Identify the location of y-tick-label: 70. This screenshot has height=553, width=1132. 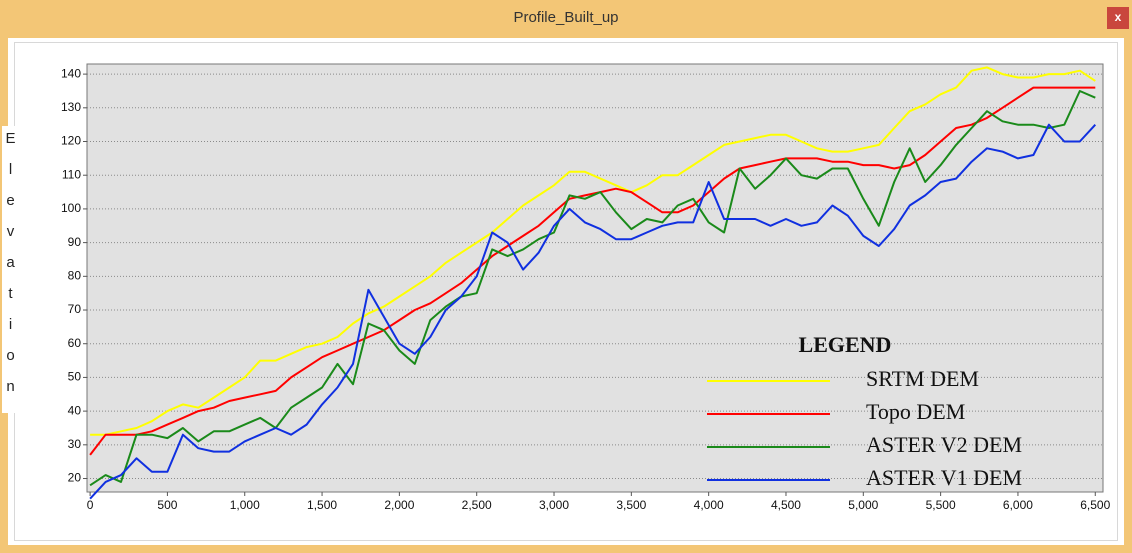
(75, 309).